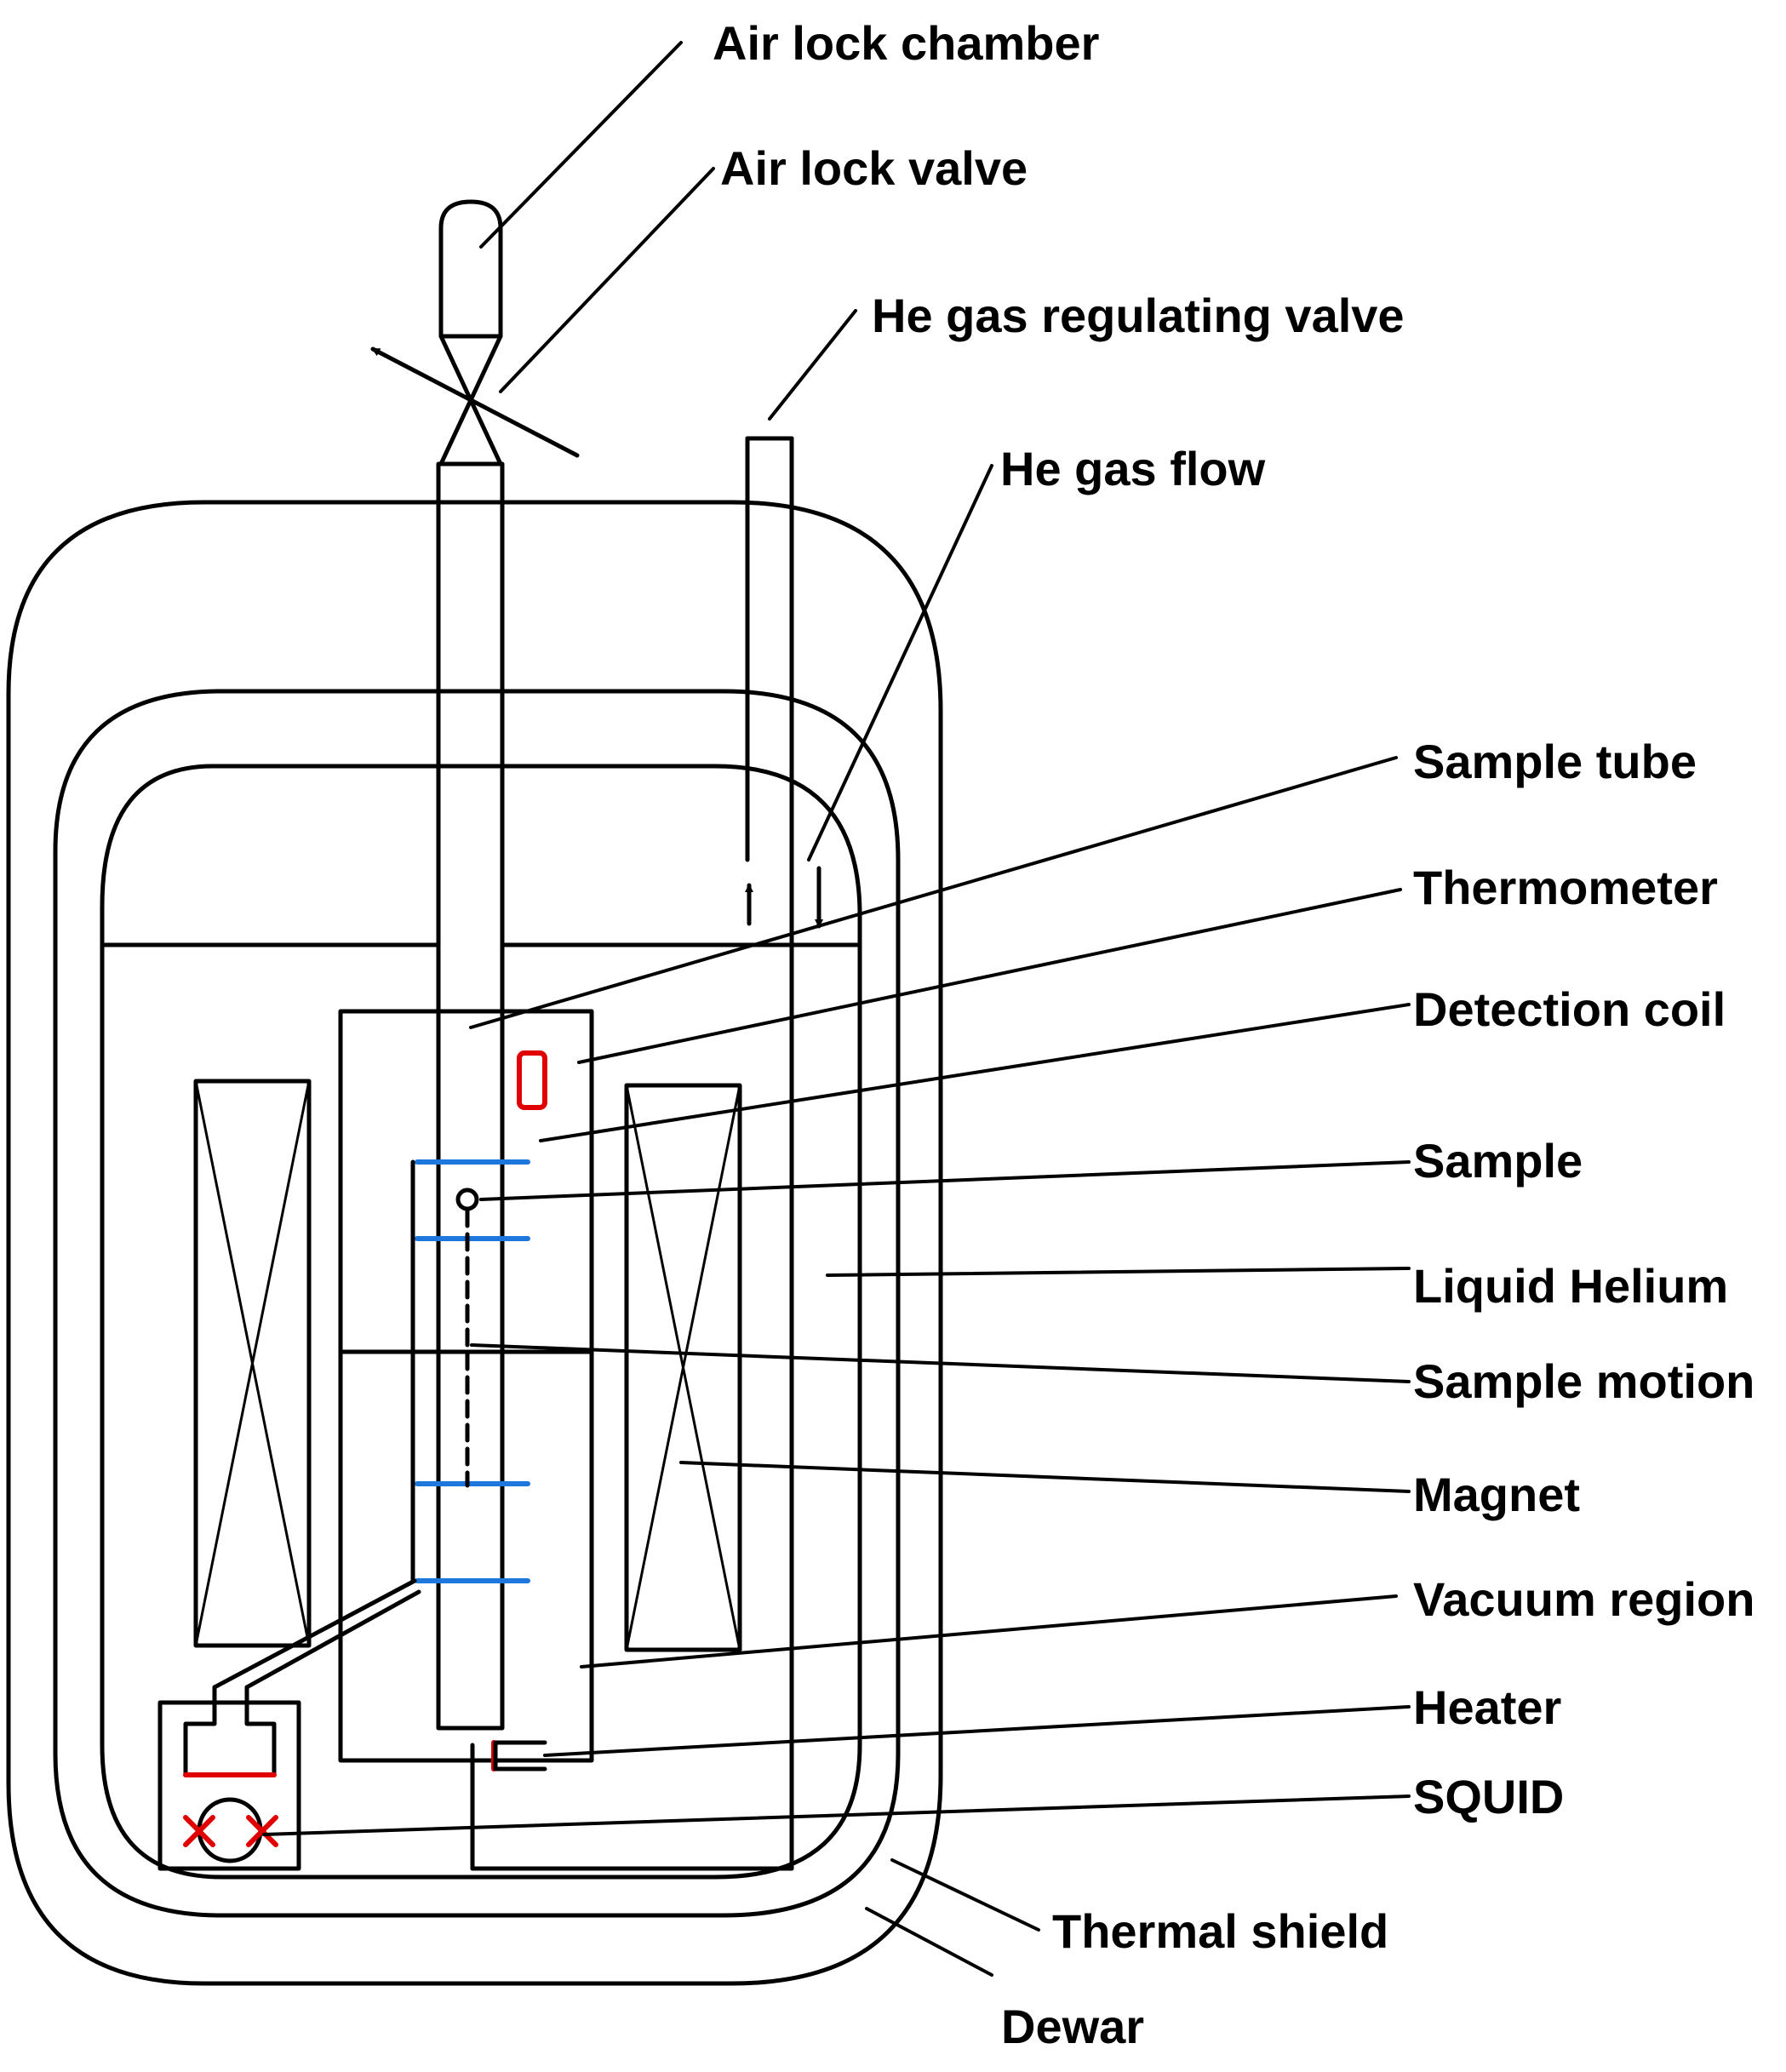  Describe the element at coordinates (1498, 1161) in the screenshot. I see `label-sample: Sample` at that location.